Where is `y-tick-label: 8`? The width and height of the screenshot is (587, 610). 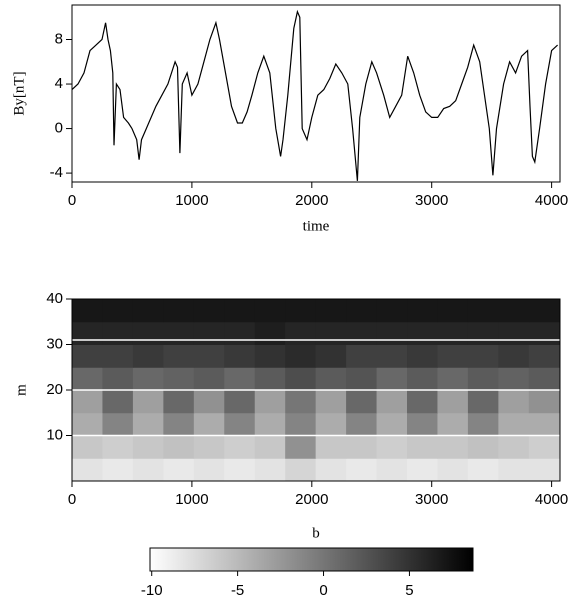
y-tick-label: 8 is located at coordinates (59, 38).